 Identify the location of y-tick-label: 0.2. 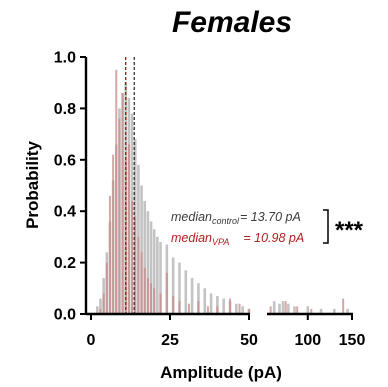
(65, 263).